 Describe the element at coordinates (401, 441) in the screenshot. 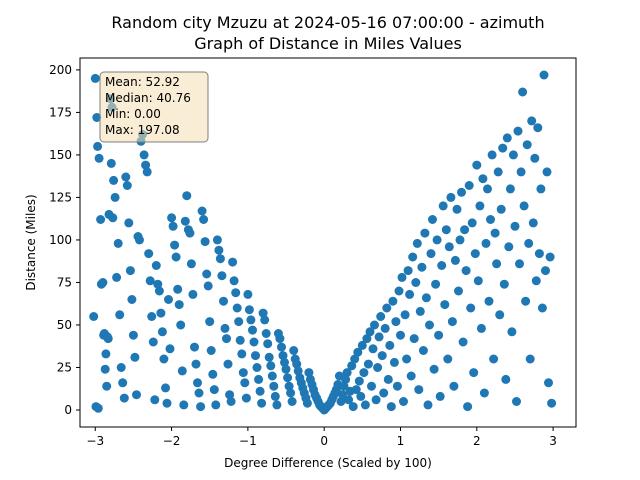

I see `x-tick-label: 1` at that location.